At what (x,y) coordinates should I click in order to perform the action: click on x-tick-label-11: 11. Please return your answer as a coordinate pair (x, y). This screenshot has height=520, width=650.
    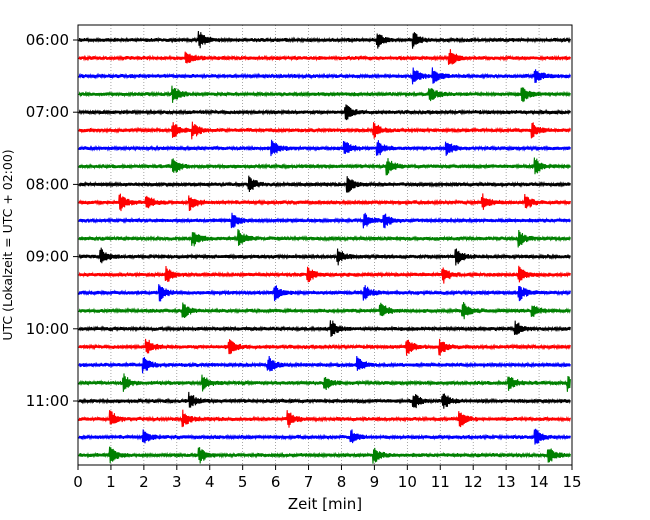
    Looking at the image, I should click on (440, 482).